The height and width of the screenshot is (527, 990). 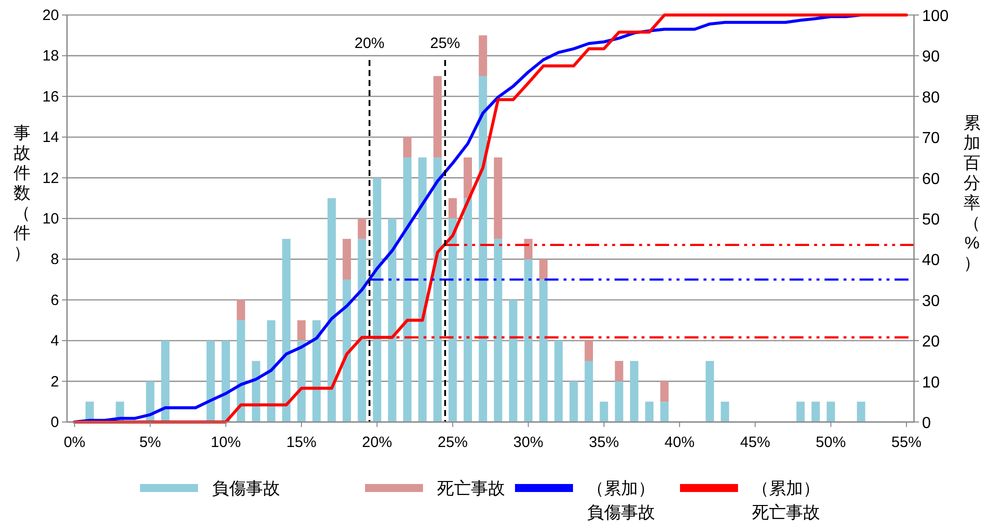 I want to click on y2-axis-title: 累加百分率（%）, so click(x=972, y=193).